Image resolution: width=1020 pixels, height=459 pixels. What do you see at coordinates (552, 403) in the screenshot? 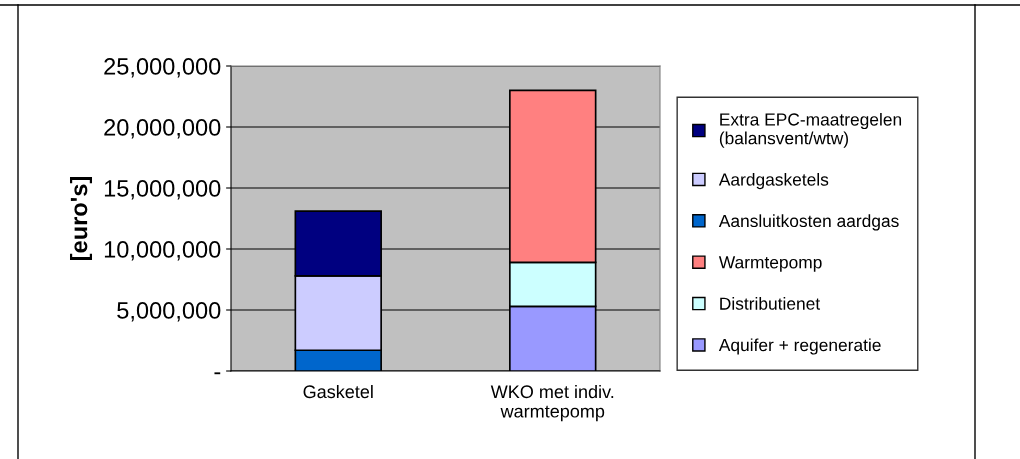
I see `x-tick-label: WKO met indiv. warmtepomp` at bounding box center [552, 403].